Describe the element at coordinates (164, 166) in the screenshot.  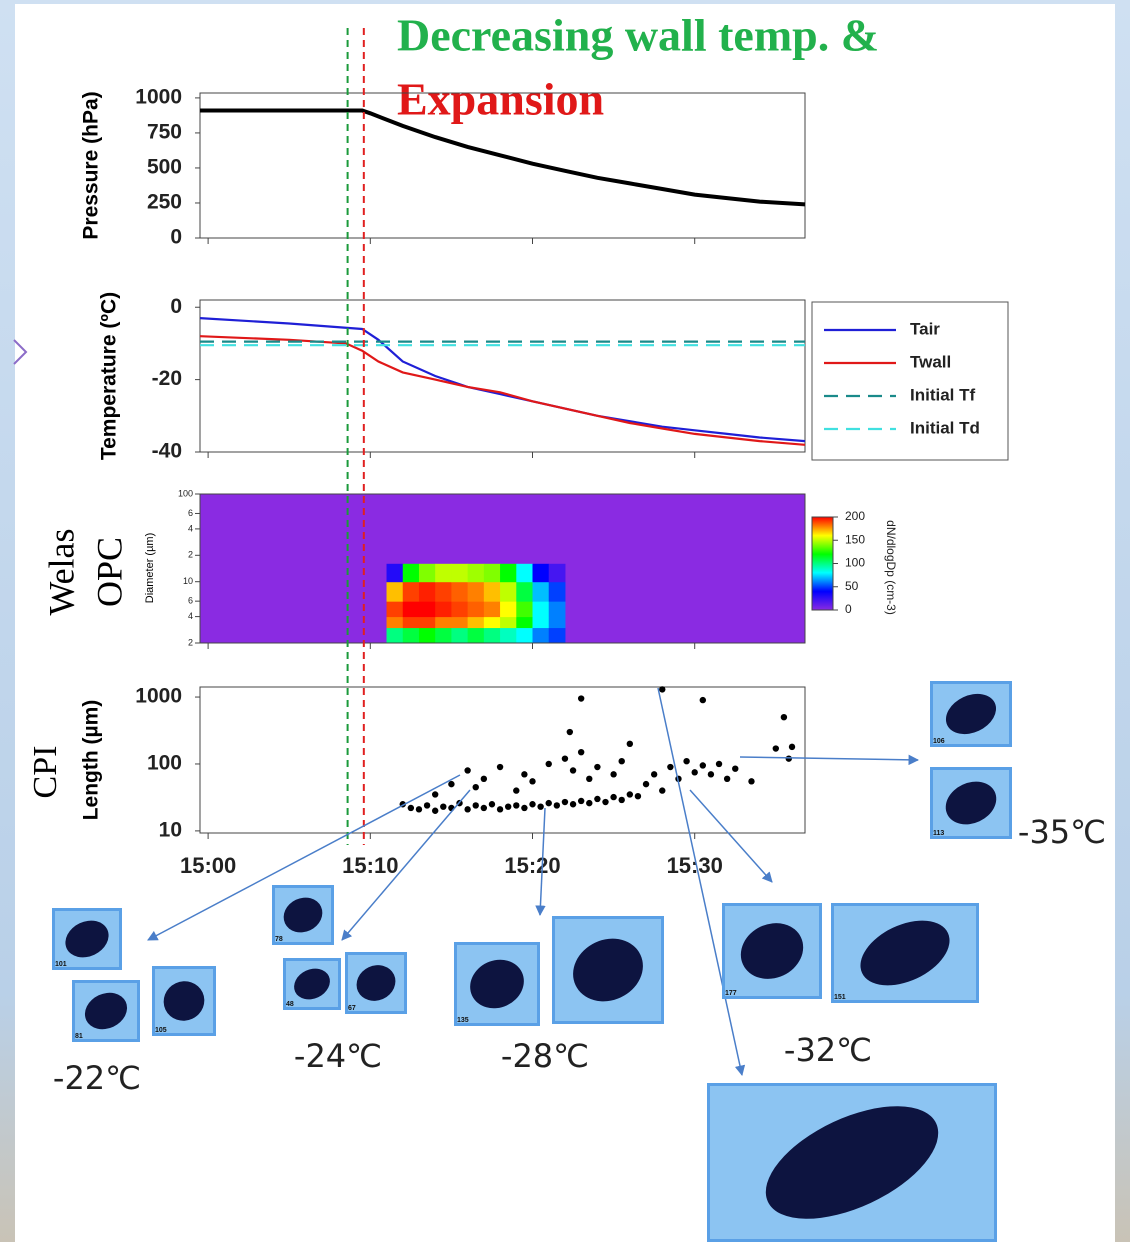
I see `y-tick-label: 500` at that location.